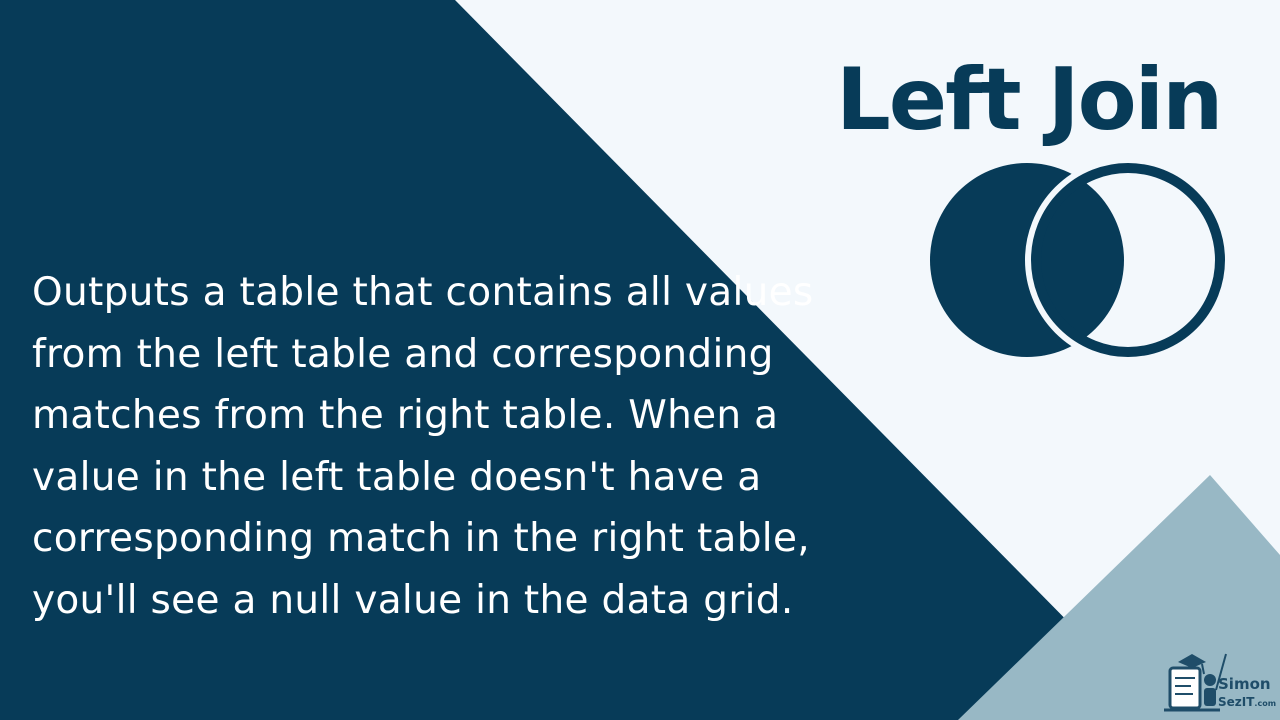  What do you see at coordinates (1128, 260) in the screenshot?
I see `right-circle-outline` at bounding box center [1128, 260].